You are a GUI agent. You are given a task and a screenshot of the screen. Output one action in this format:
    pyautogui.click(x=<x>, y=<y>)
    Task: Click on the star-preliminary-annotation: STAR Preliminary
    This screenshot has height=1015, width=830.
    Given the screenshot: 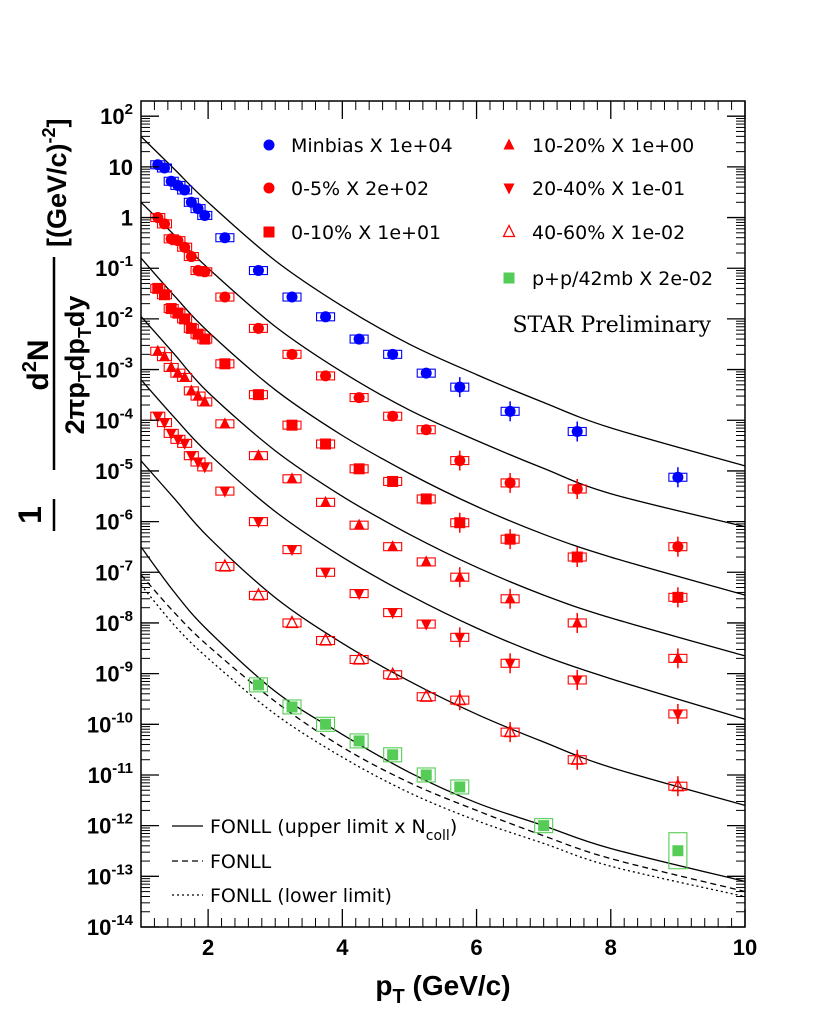 What is the action you would take?
    pyautogui.click(x=611, y=325)
    